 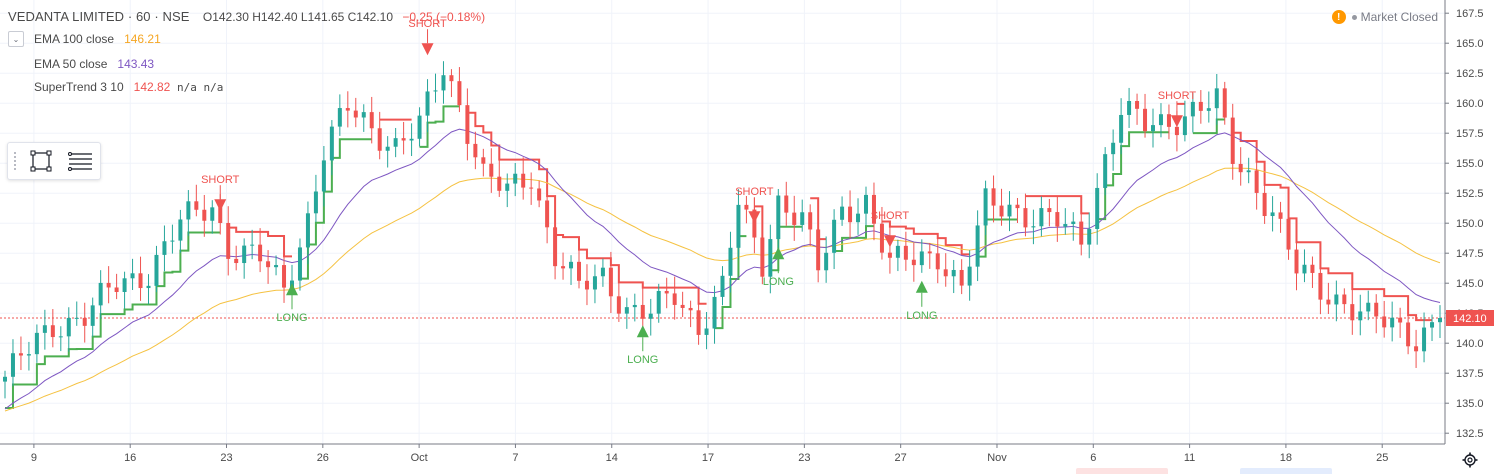 I want to click on indicator-ema100: EMA 100 close 146.21, so click(x=97, y=39).